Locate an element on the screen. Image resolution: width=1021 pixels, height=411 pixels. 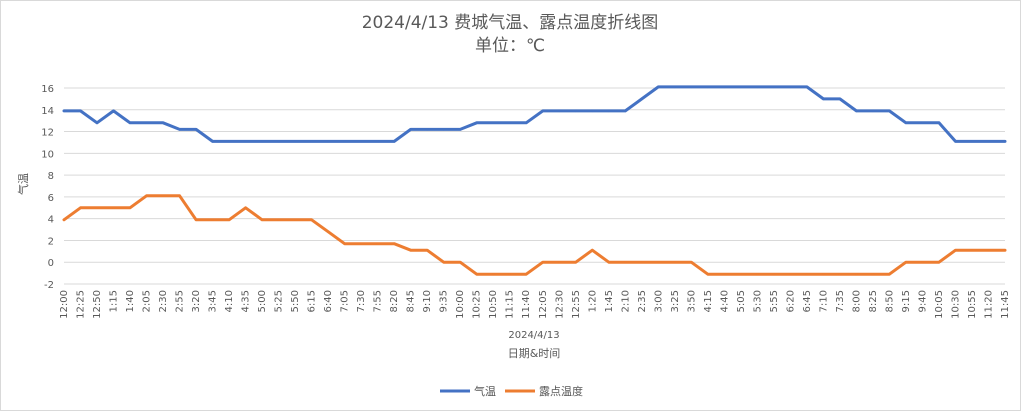
x-tick-label: 10:30 is located at coordinates (955, 304).